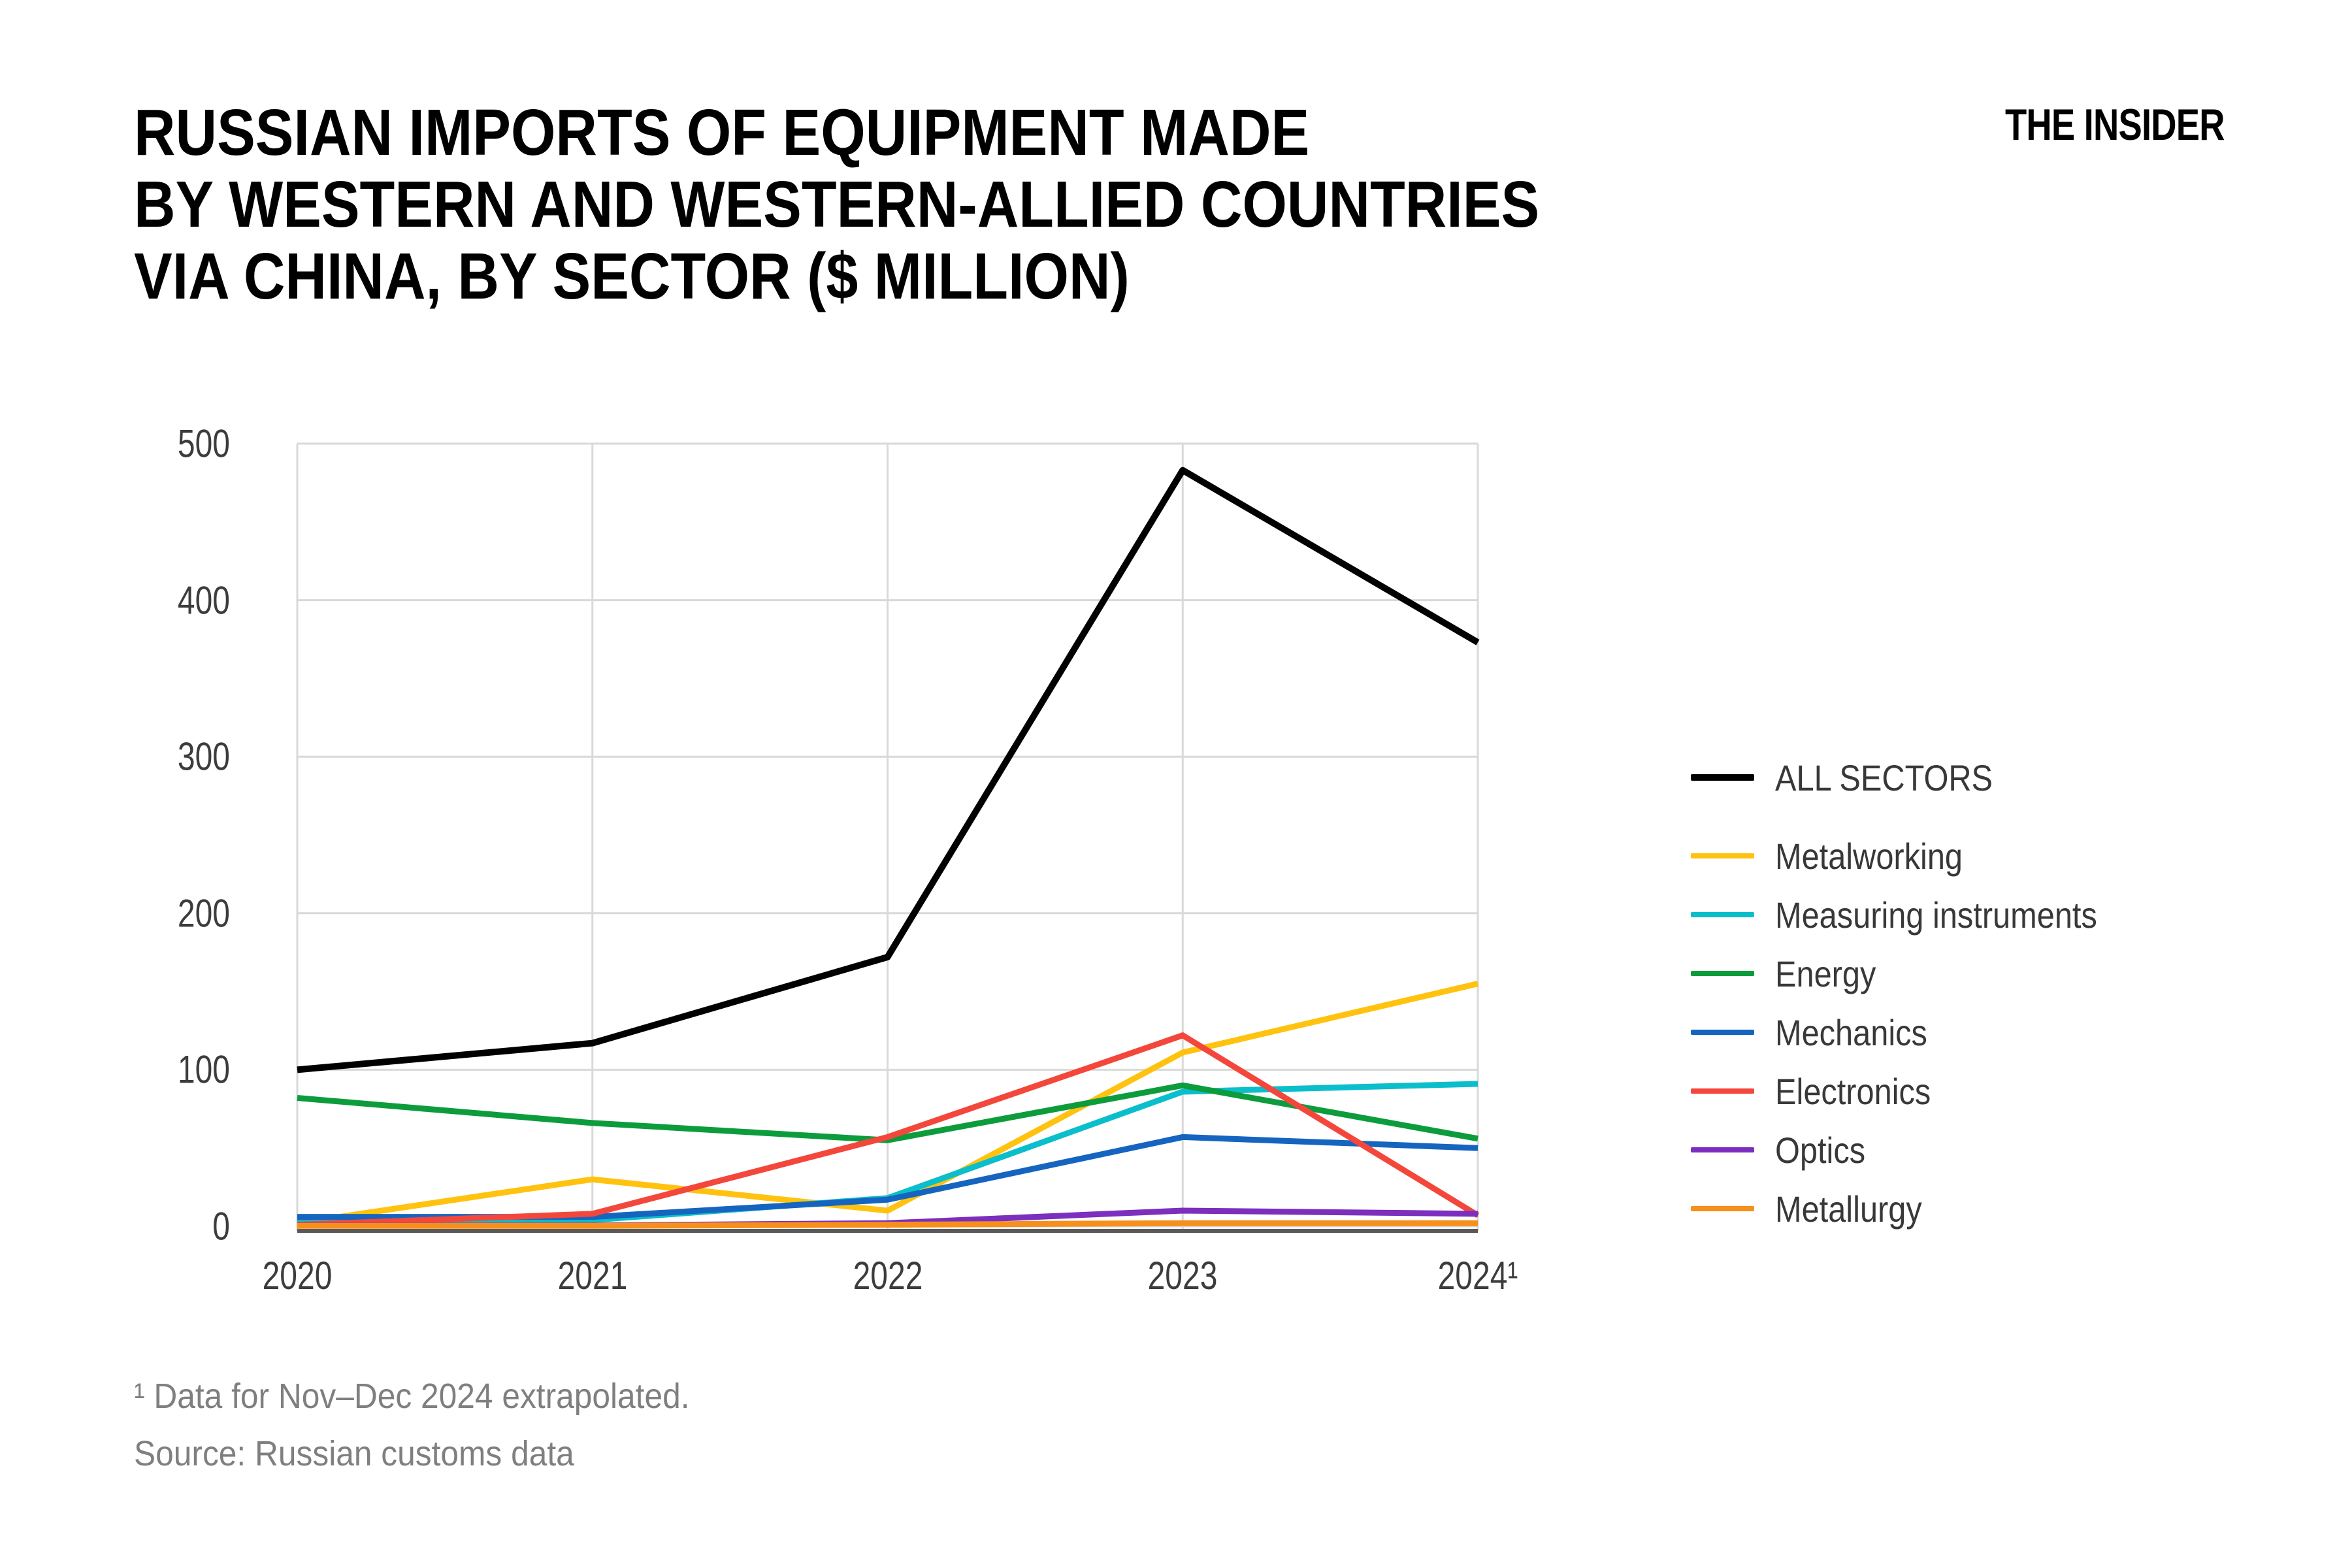  What do you see at coordinates (592, 1276) in the screenshot?
I see `x-tick-label: 2021` at bounding box center [592, 1276].